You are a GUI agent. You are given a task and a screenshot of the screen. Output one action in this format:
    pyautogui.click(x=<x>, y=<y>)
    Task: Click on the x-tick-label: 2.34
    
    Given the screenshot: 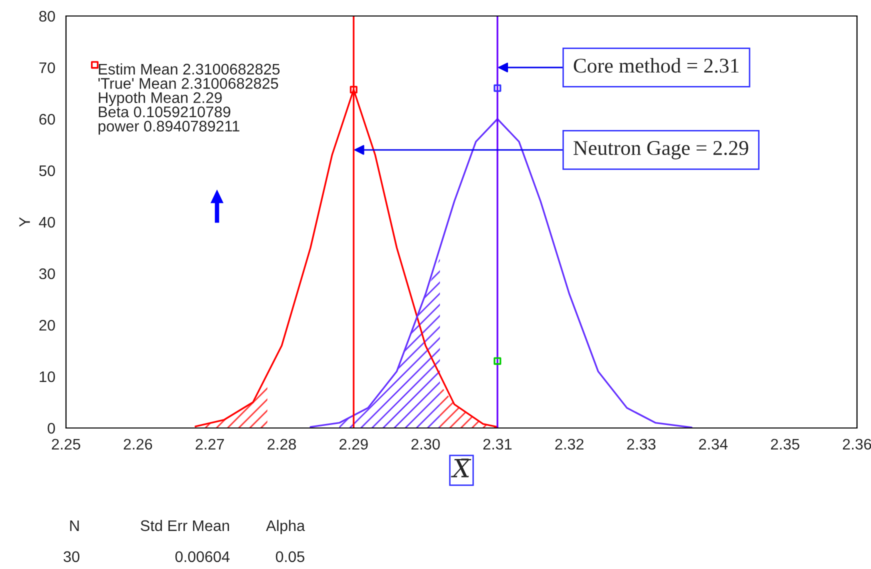 What is the action you would take?
    pyautogui.click(x=713, y=444)
    